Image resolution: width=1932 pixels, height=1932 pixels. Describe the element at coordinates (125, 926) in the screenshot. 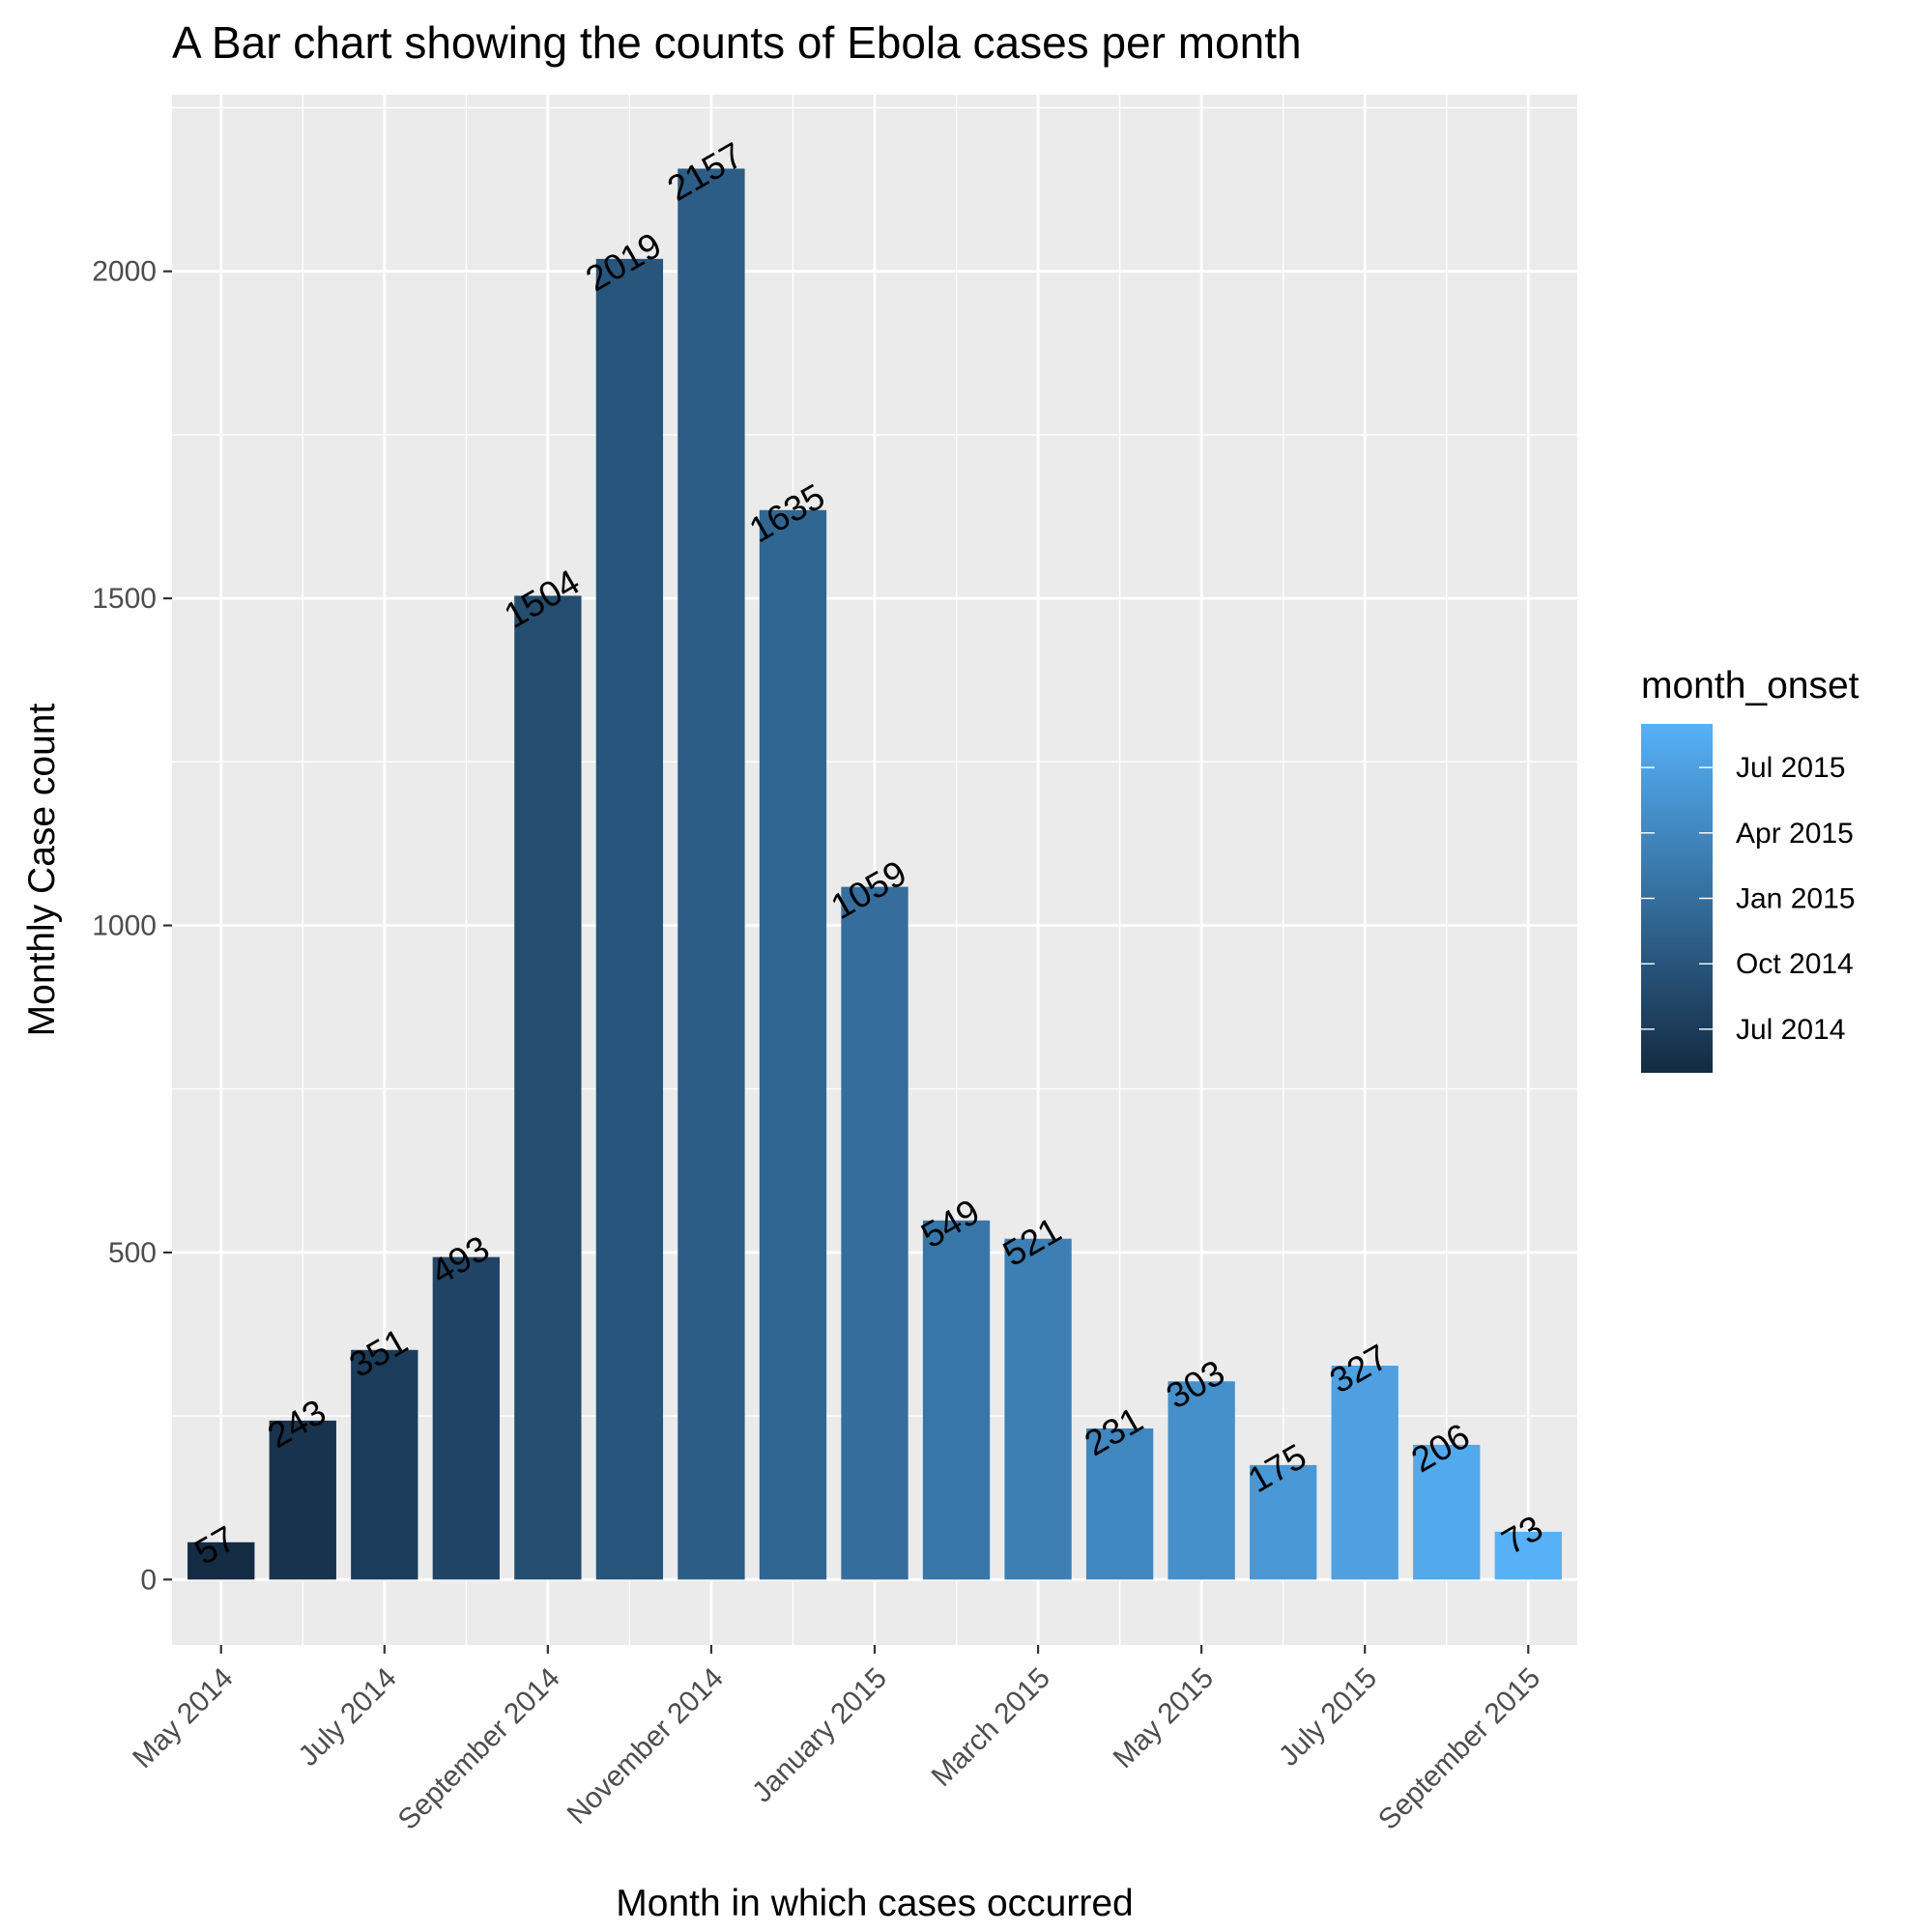

I see `y-tick-label: 1000` at that location.